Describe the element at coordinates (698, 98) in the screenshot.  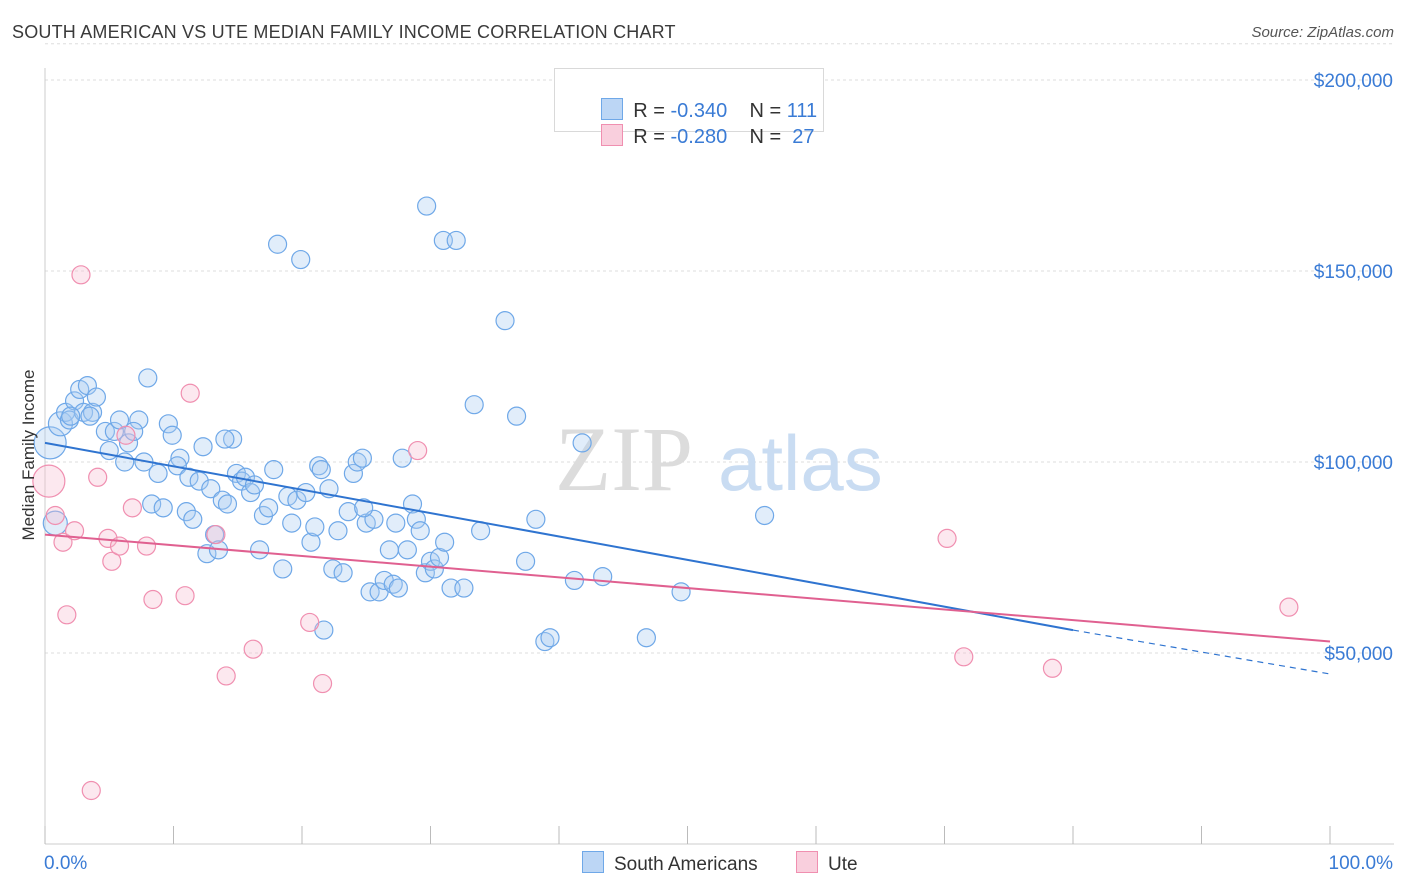
I see `legend-row-south-americans: R = -0.340 N = 111` at that location.